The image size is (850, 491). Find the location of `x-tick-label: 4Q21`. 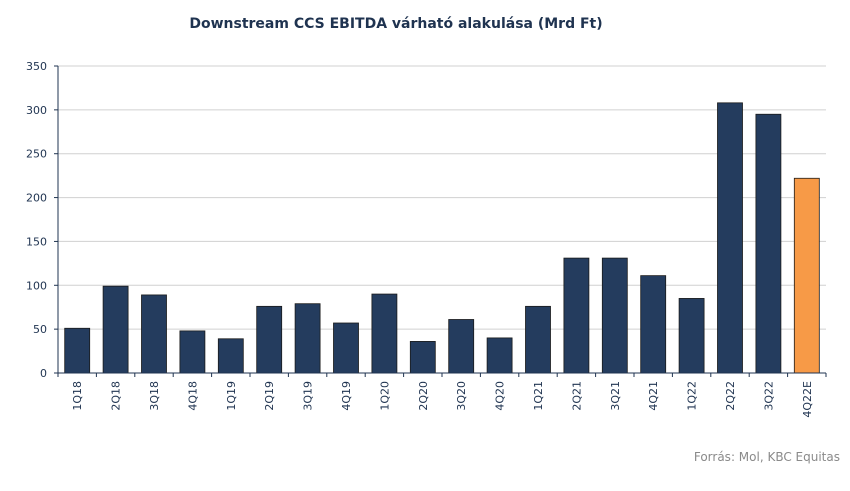

x-tick-label: 4Q21 is located at coordinates (653, 396).